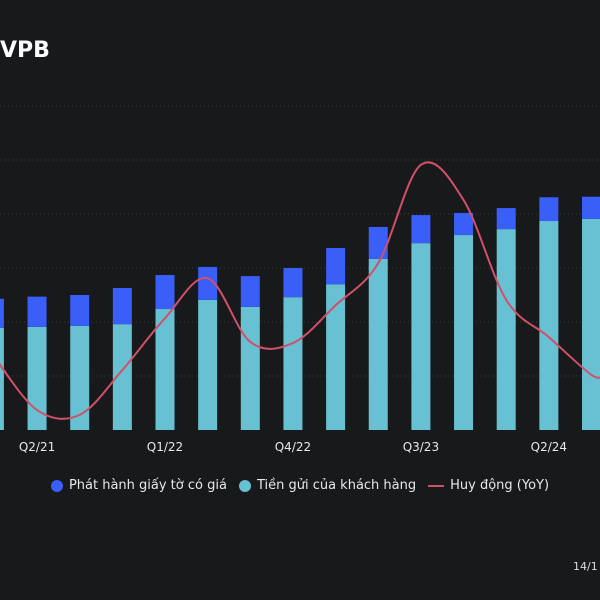 This screenshot has height=600, width=600. I want to click on bar-bond-Q3/24, so click(591, 207).